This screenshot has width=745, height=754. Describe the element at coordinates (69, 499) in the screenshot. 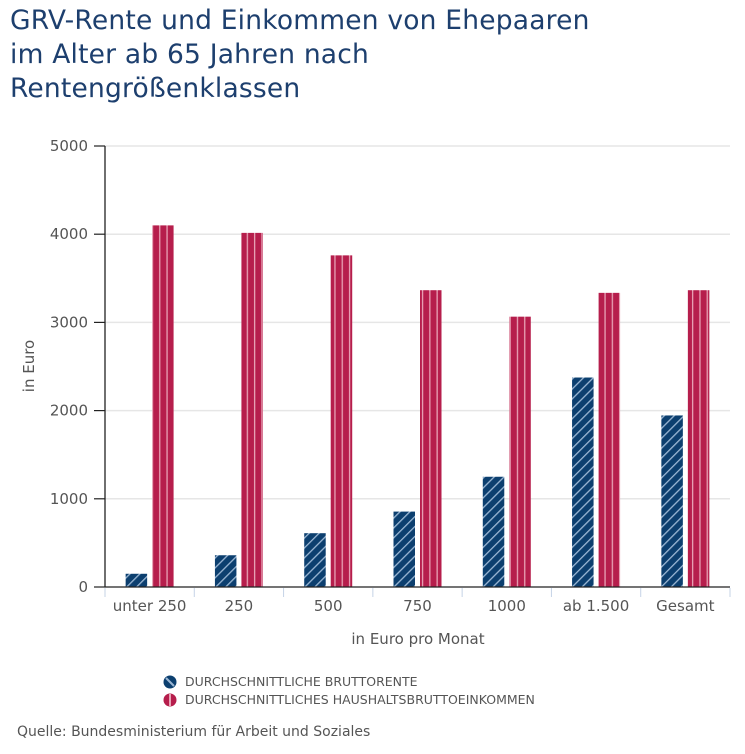

I see `y-tick-label: 1000` at that location.